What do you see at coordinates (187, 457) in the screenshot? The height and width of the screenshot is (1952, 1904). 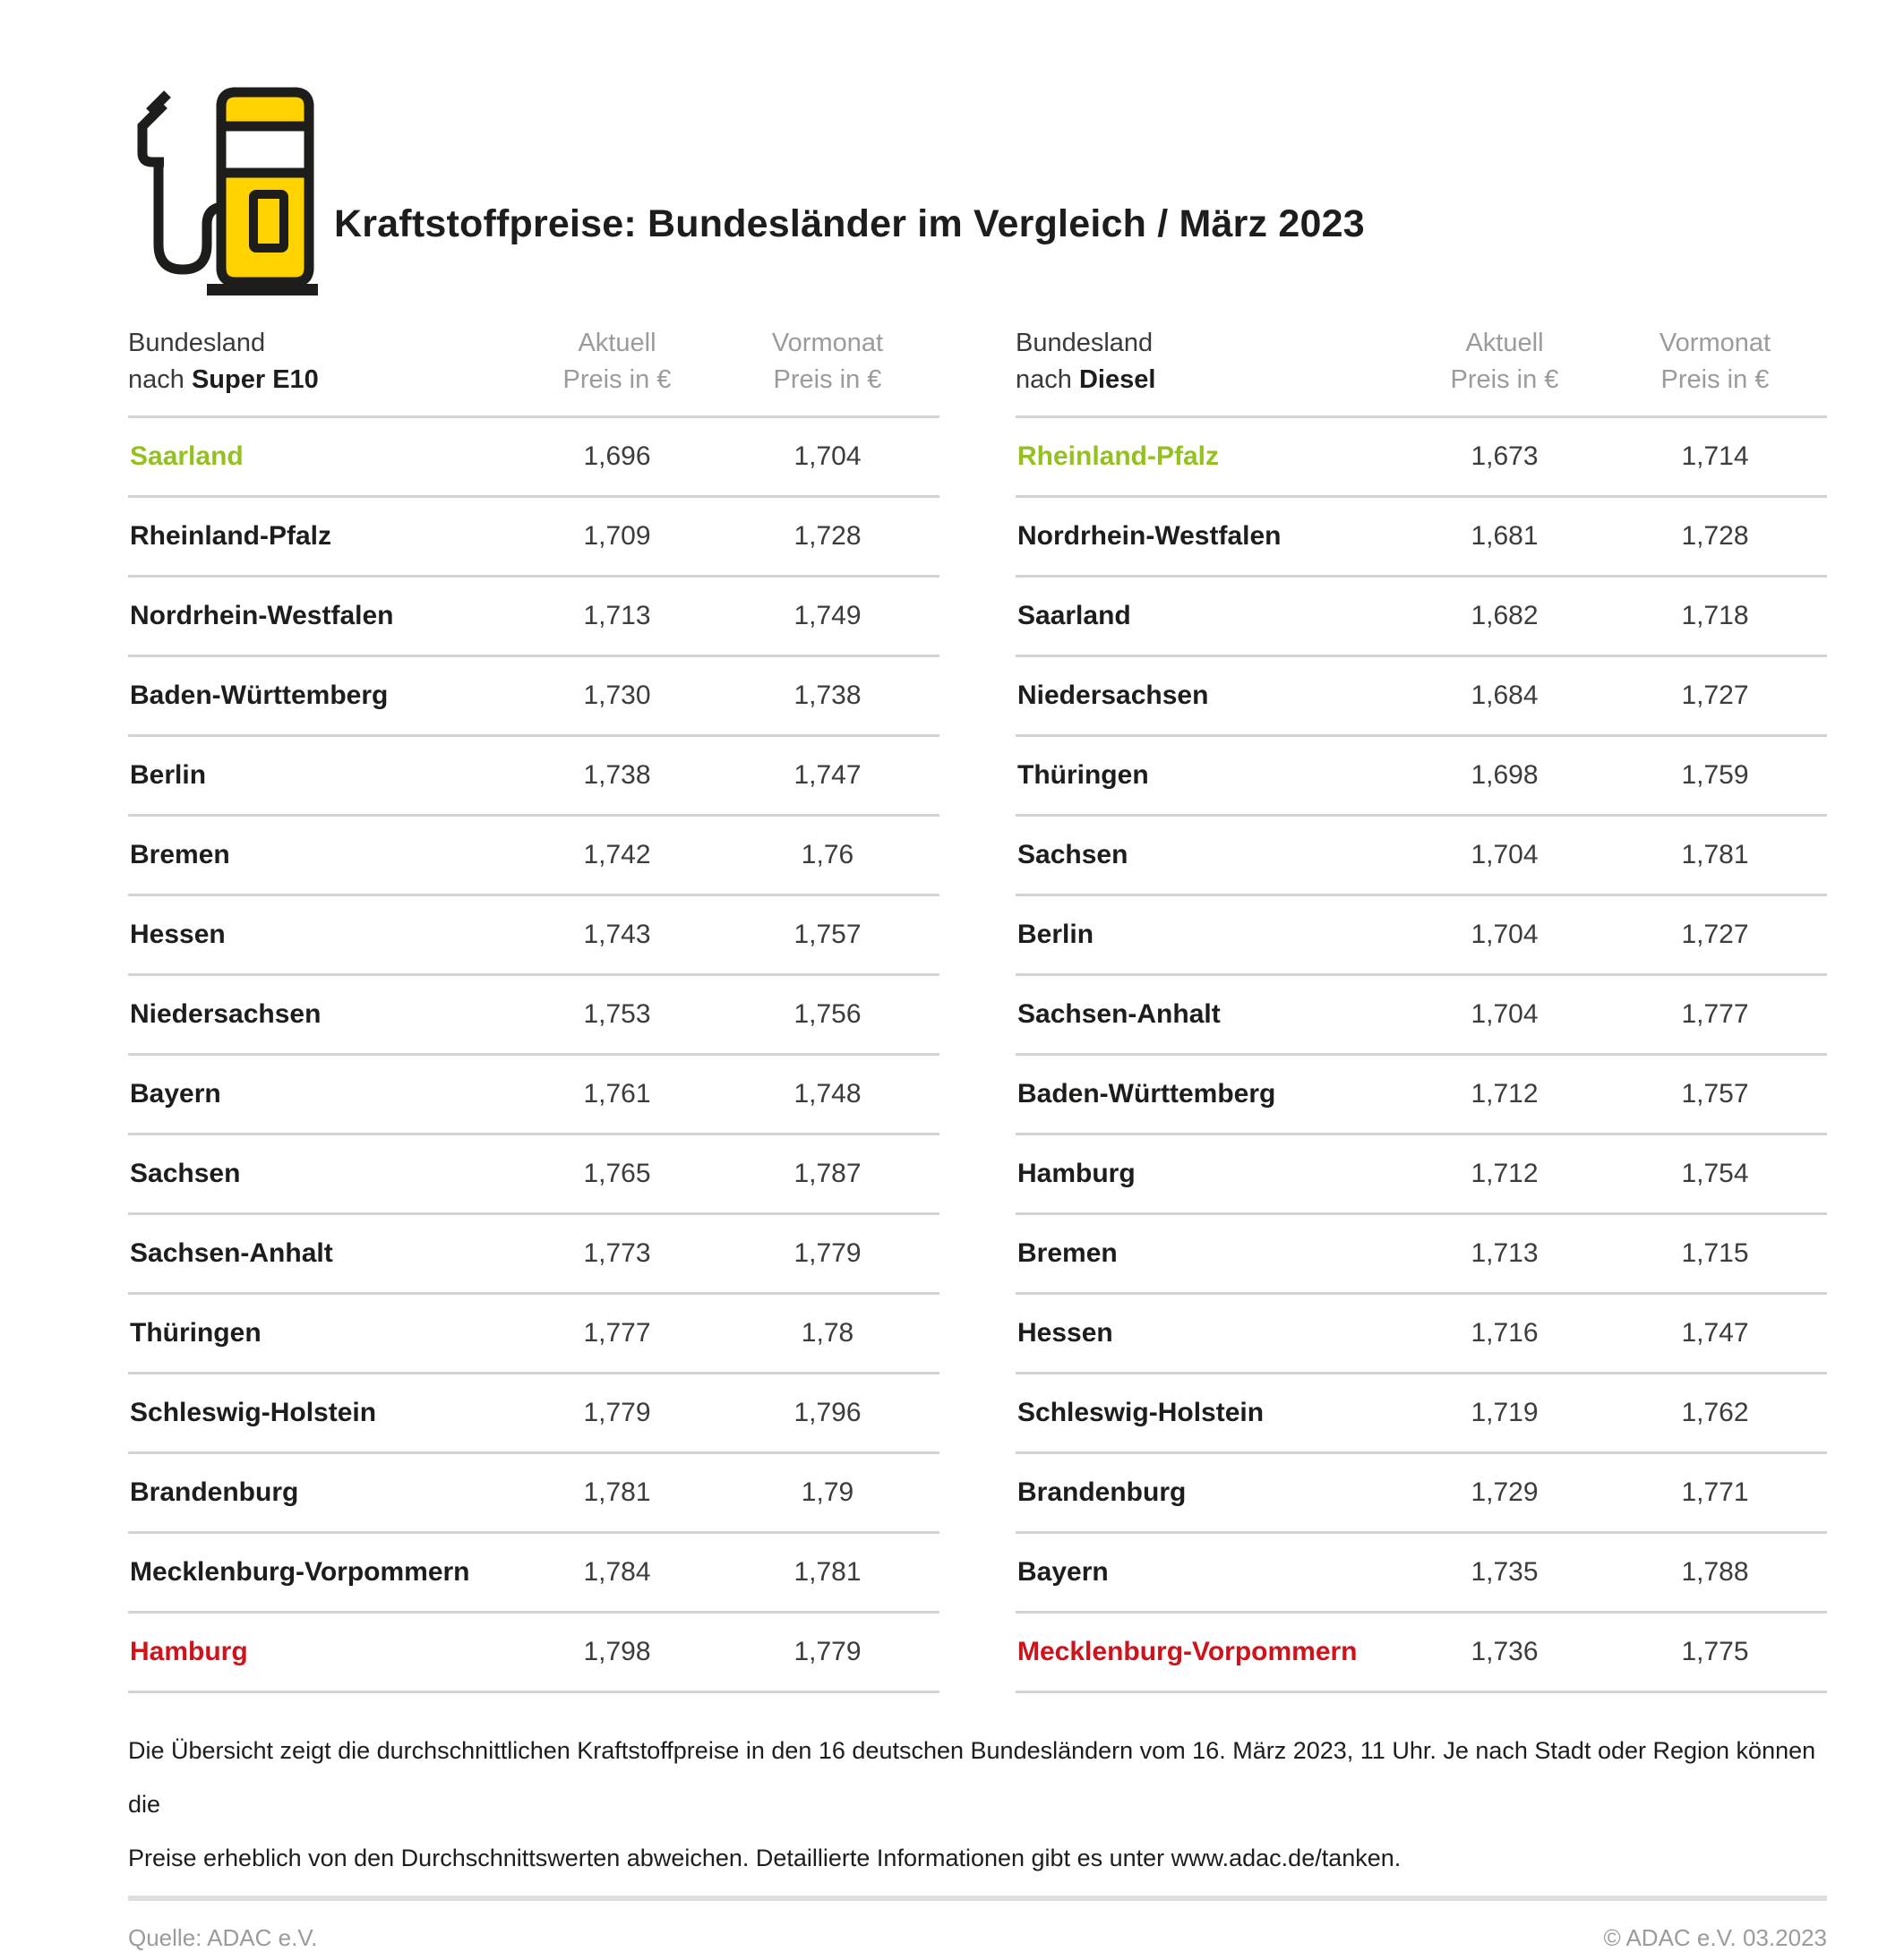 I see `state-name: Saarland` at bounding box center [187, 457].